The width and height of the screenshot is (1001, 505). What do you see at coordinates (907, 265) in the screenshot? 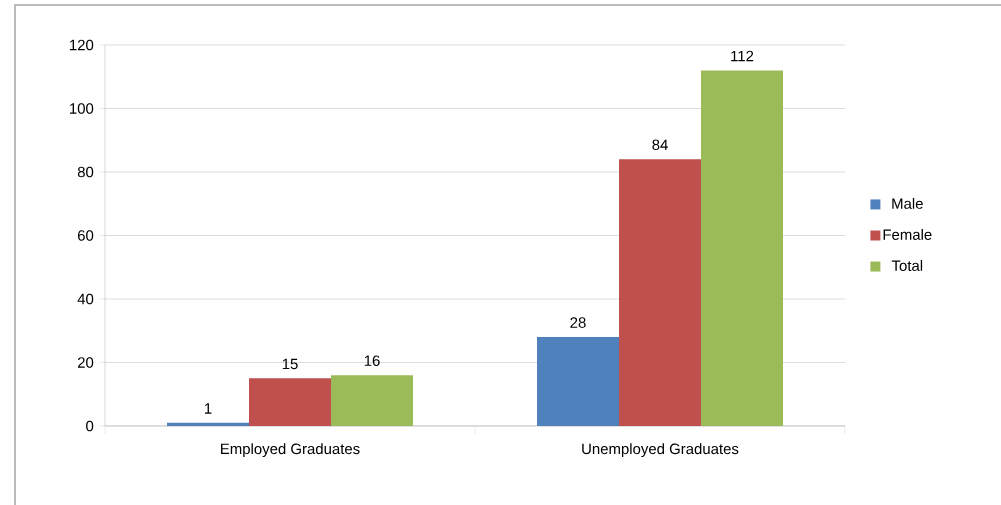
I see `legend-label: Total` at bounding box center [907, 265].